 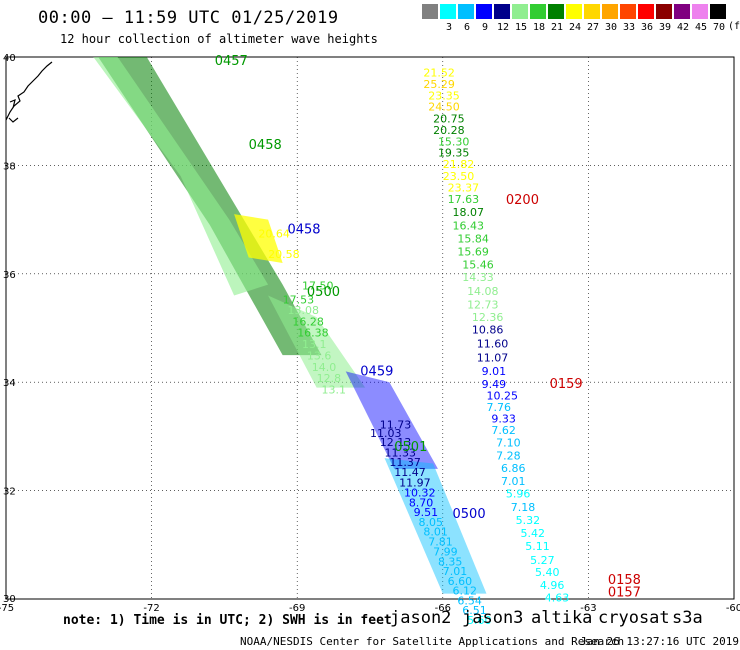 I want to click on wave-height-label: 11.07, so click(x=493, y=358).